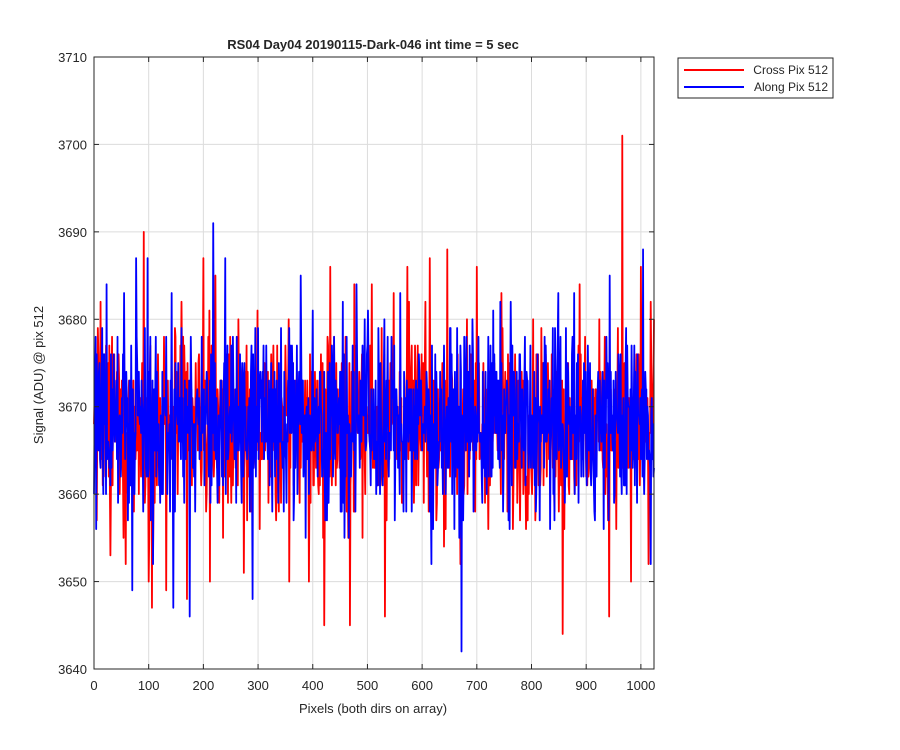 The height and width of the screenshot is (750, 900). I want to click on legend: Cross Pix 512 Along Pix 512, so click(755, 78).